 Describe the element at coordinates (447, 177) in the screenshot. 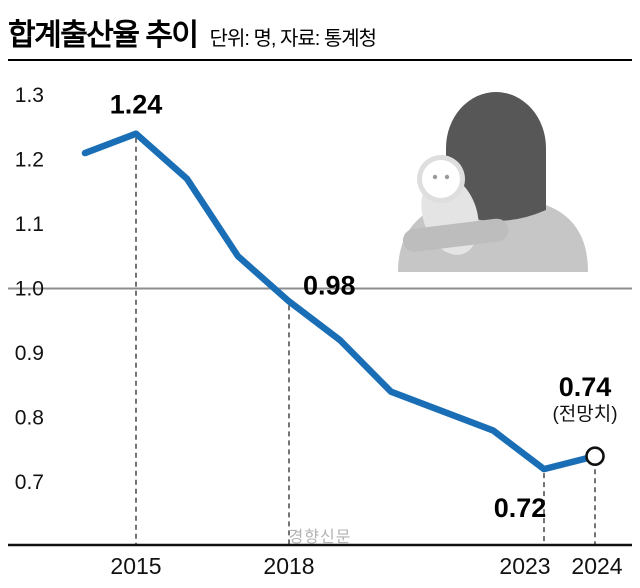

I see `baby-eye-right` at that location.